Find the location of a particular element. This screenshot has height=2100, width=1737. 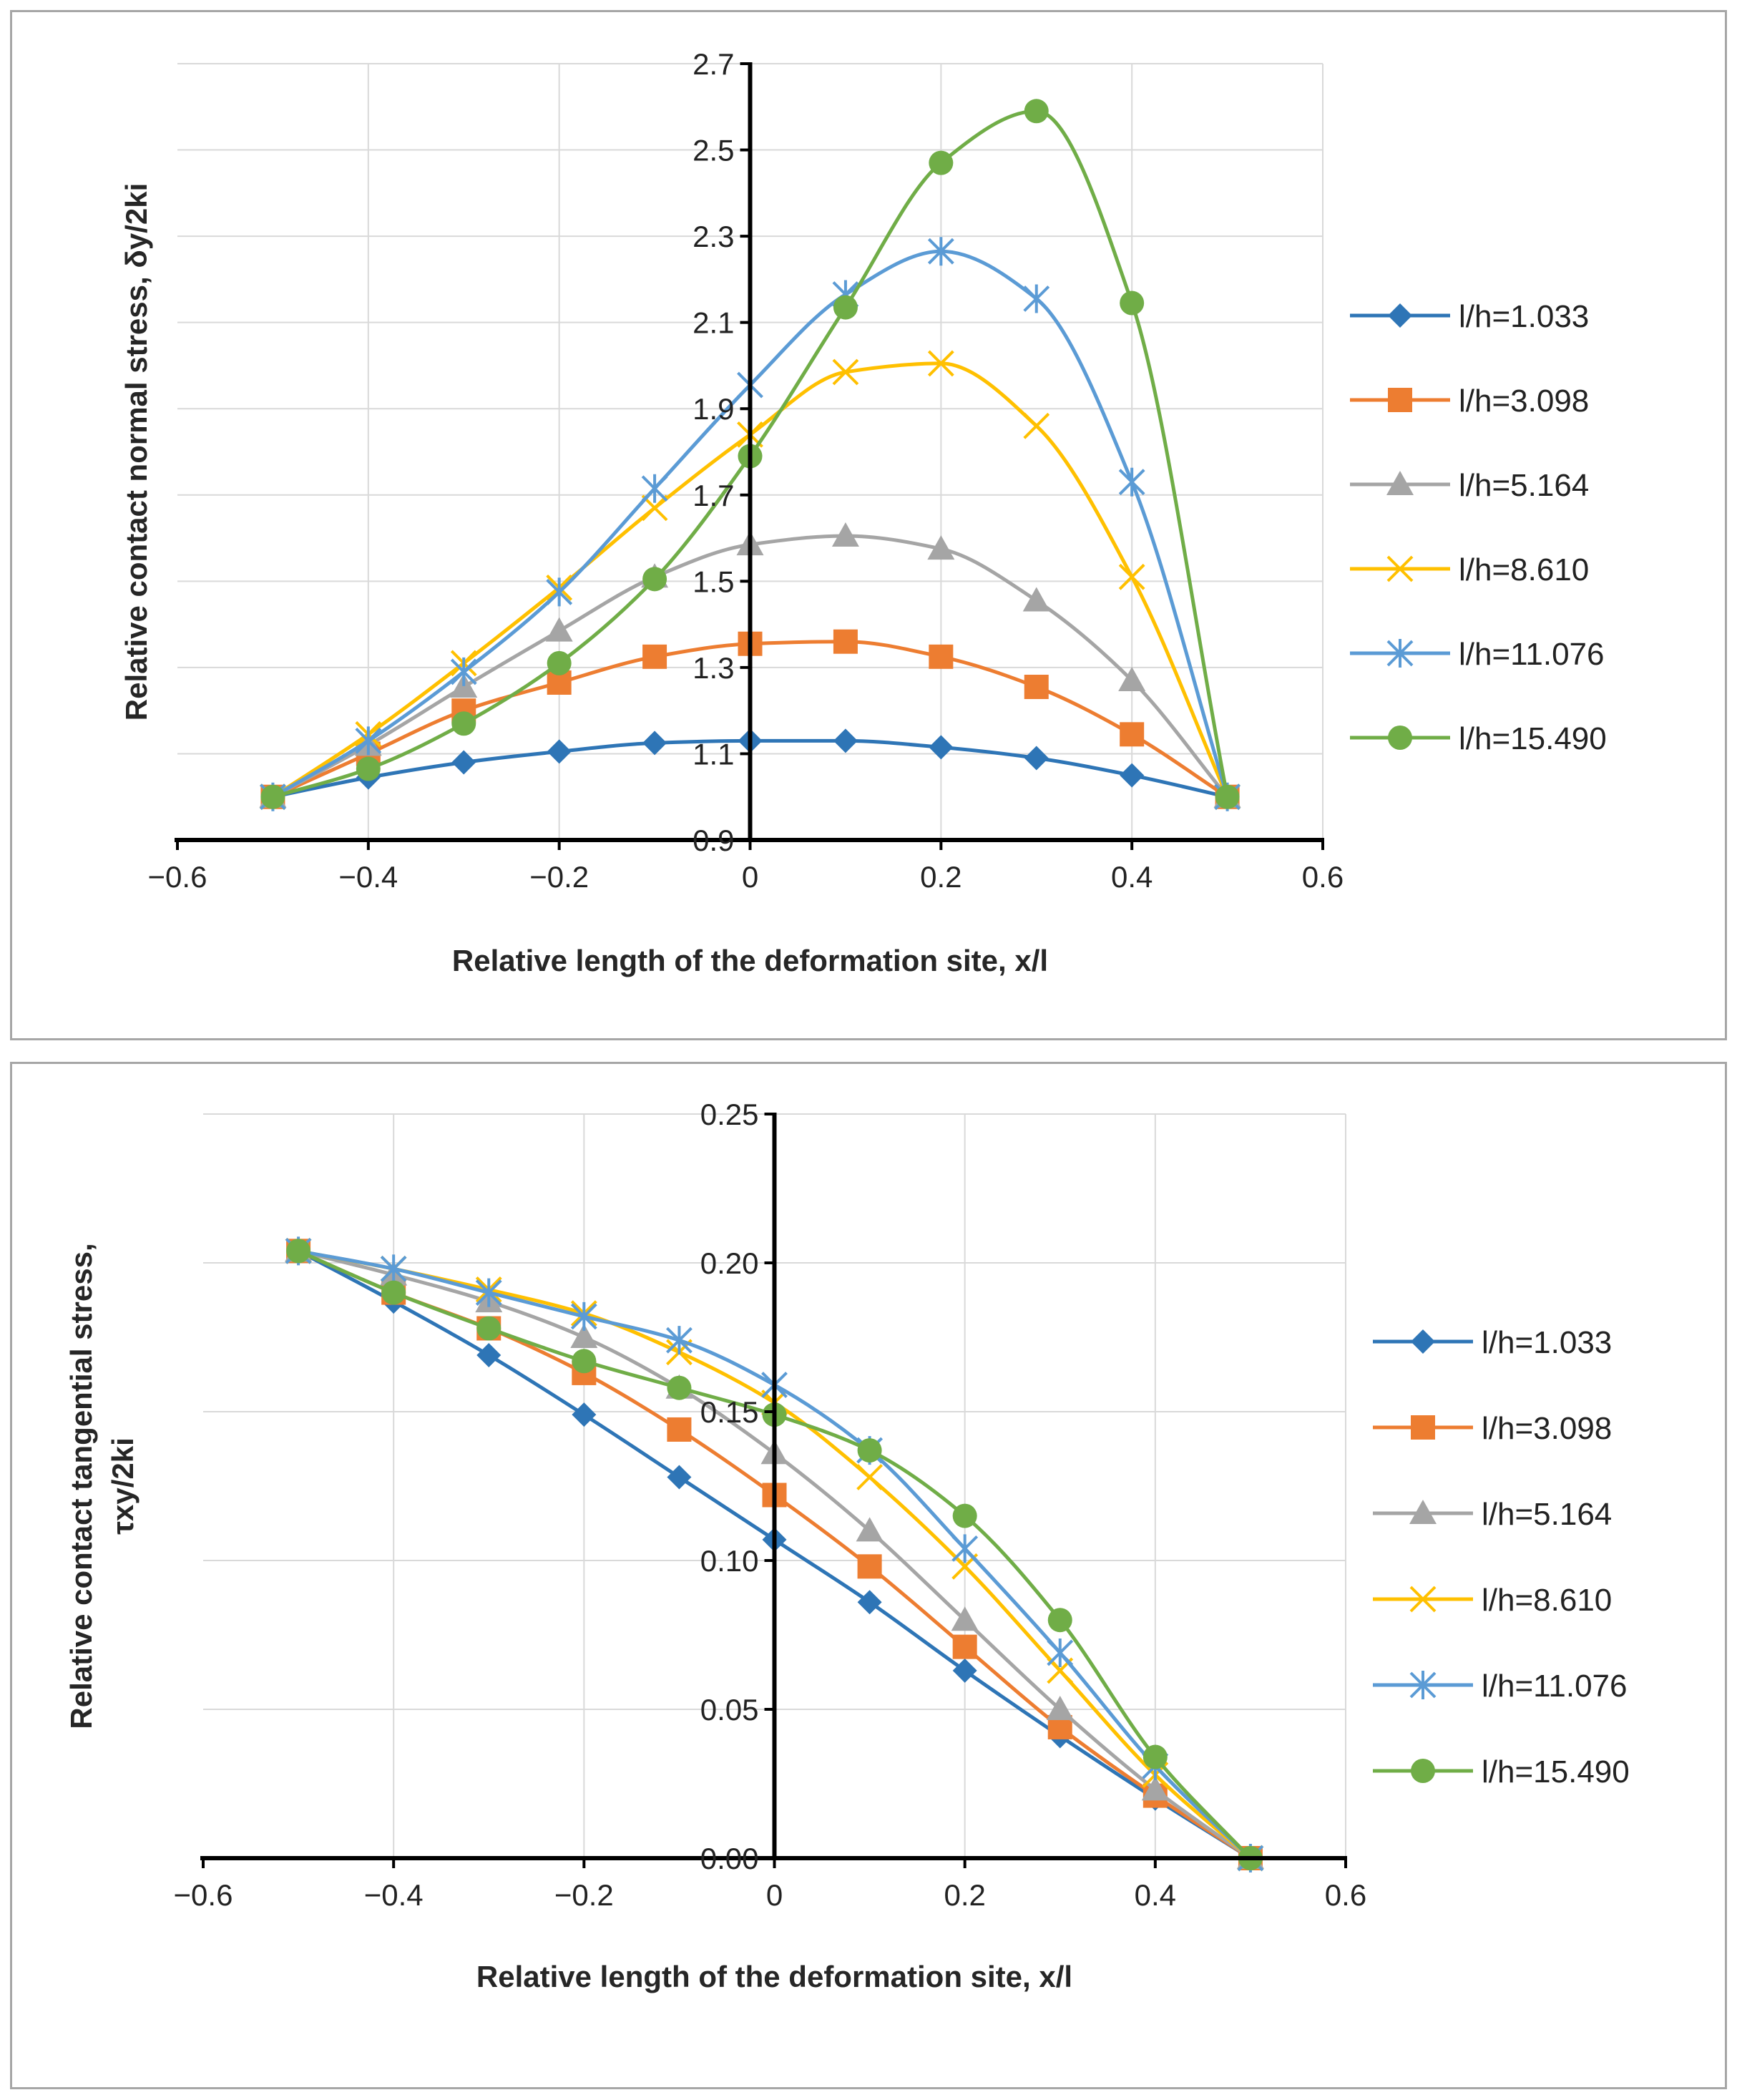

x-tick-label: 0.6 is located at coordinates (1345, 1895).